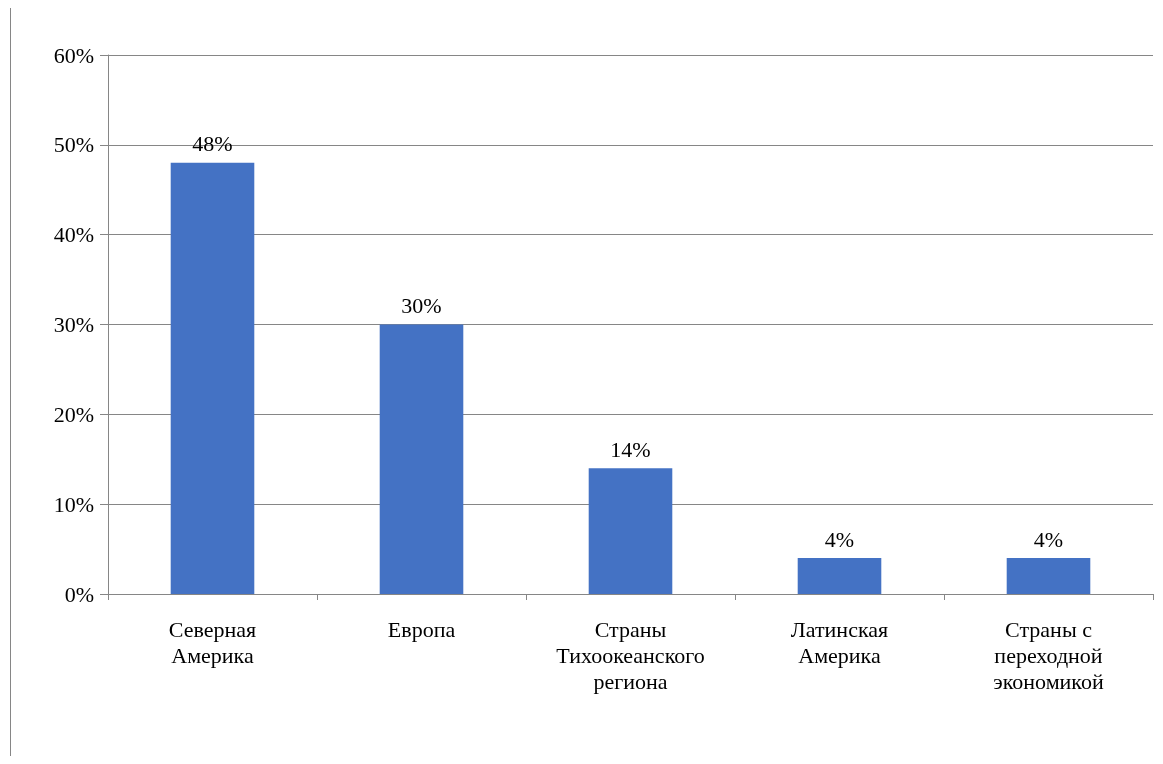  What do you see at coordinates (421, 305) in the screenshot?
I see `data-label: 30%` at bounding box center [421, 305].